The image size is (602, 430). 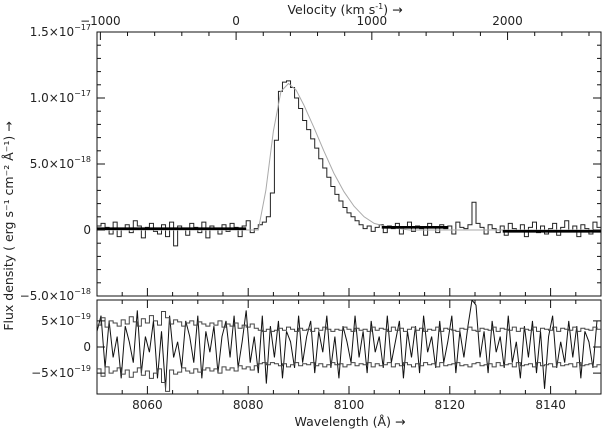 I want to click on main-y-tick-label: −5.0×10⁻¹⁸, so click(x=55, y=295).